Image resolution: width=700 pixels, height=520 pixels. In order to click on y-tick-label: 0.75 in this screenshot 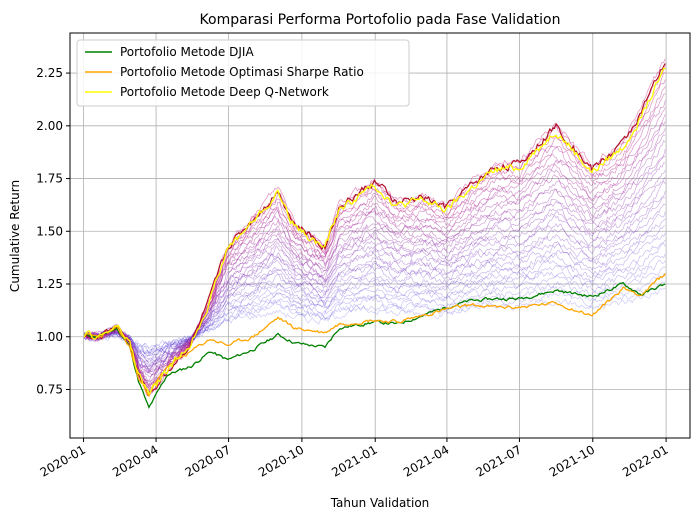, I will do `click(49, 389)`.